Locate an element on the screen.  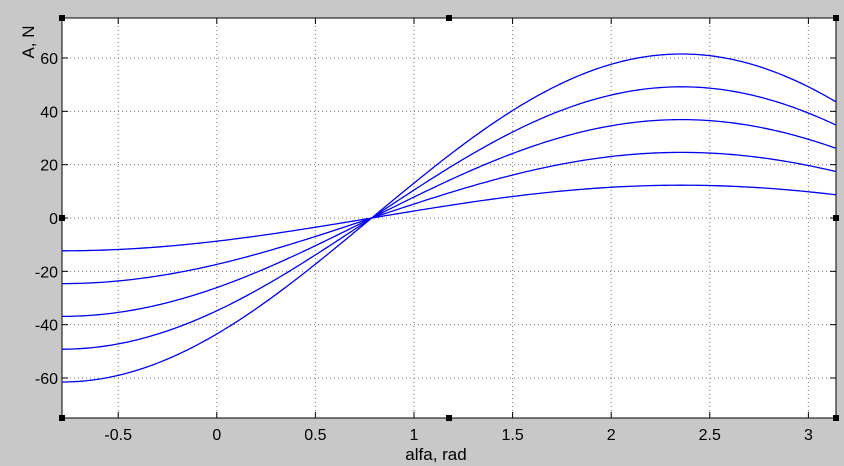
y-tick-label: 20 is located at coordinates (49, 166).